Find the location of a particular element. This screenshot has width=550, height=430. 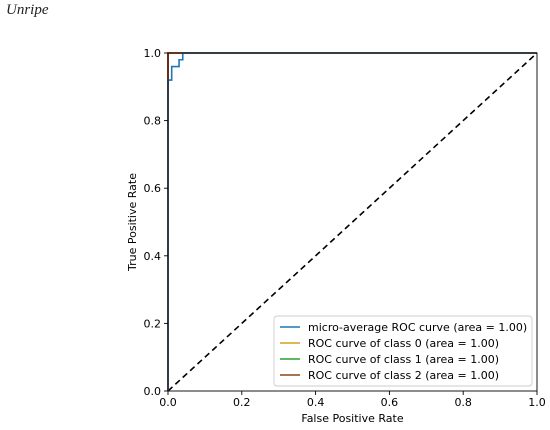

legend-label-0: micro-average ROC curve (area = 1.00) is located at coordinates (417, 327).